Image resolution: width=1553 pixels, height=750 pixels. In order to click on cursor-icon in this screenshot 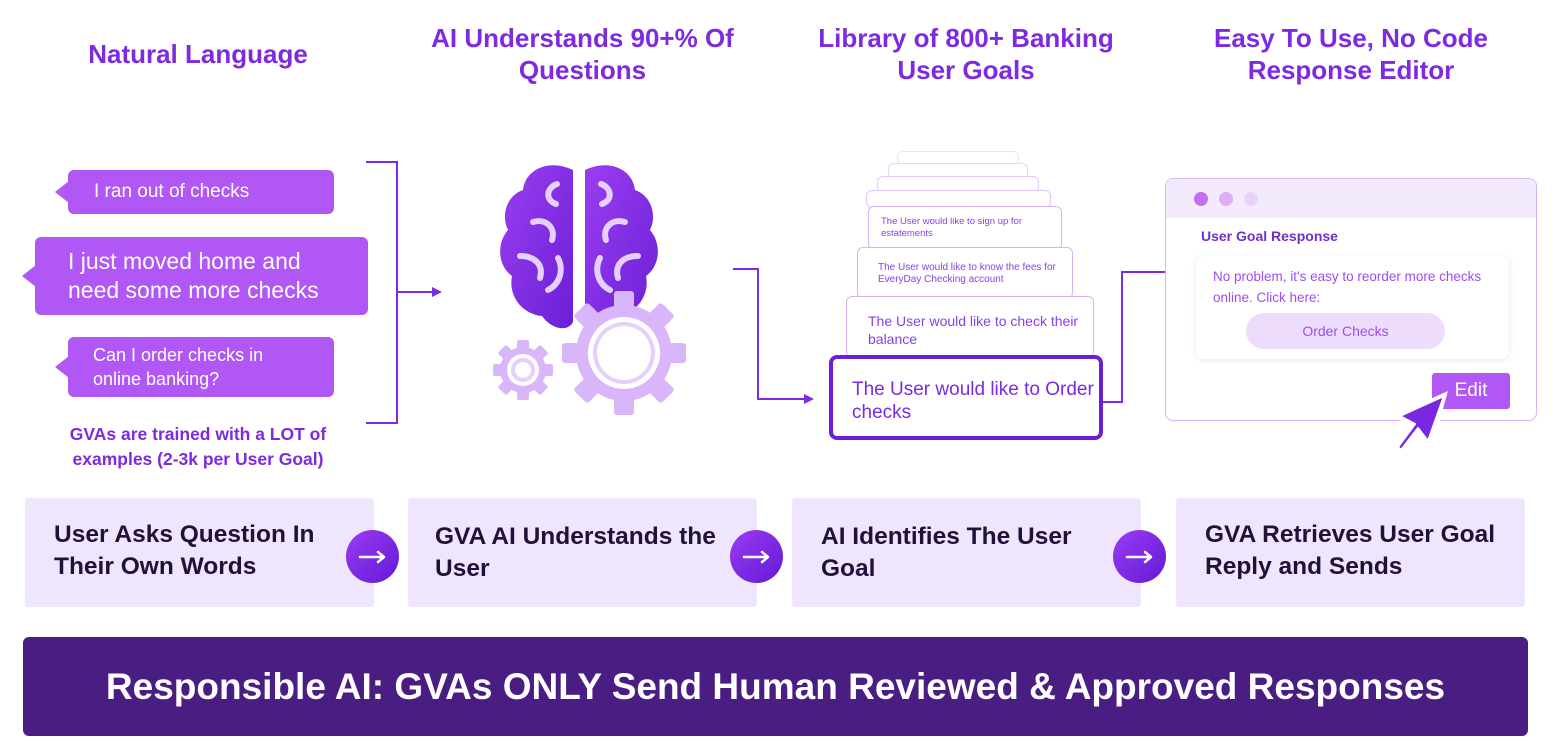, I will do `click(1420, 423)`.